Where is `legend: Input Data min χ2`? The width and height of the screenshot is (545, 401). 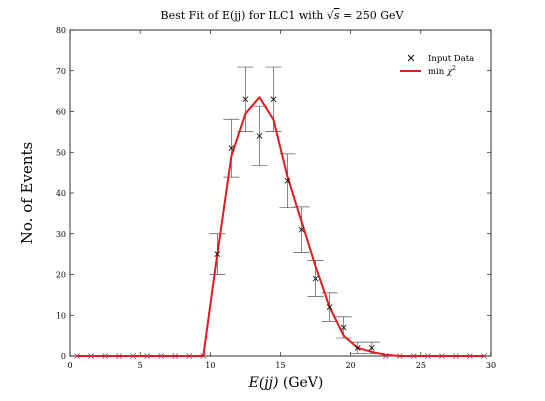 legend: Input Data min χ2 is located at coordinates (437, 65).